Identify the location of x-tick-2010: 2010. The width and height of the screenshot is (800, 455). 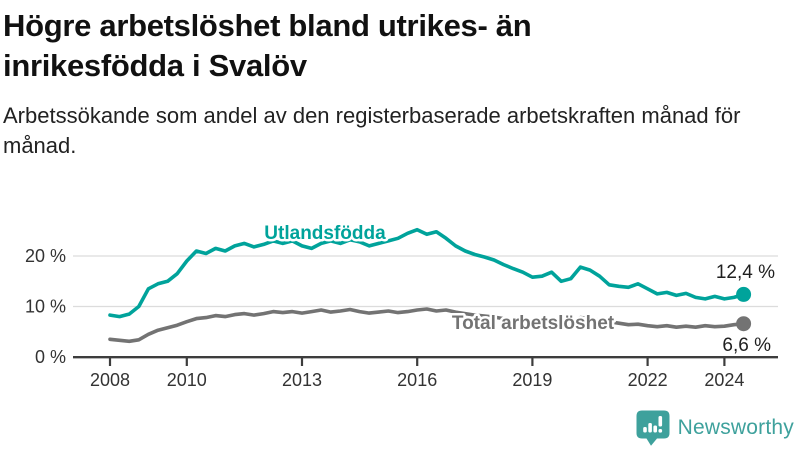
(187, 380).